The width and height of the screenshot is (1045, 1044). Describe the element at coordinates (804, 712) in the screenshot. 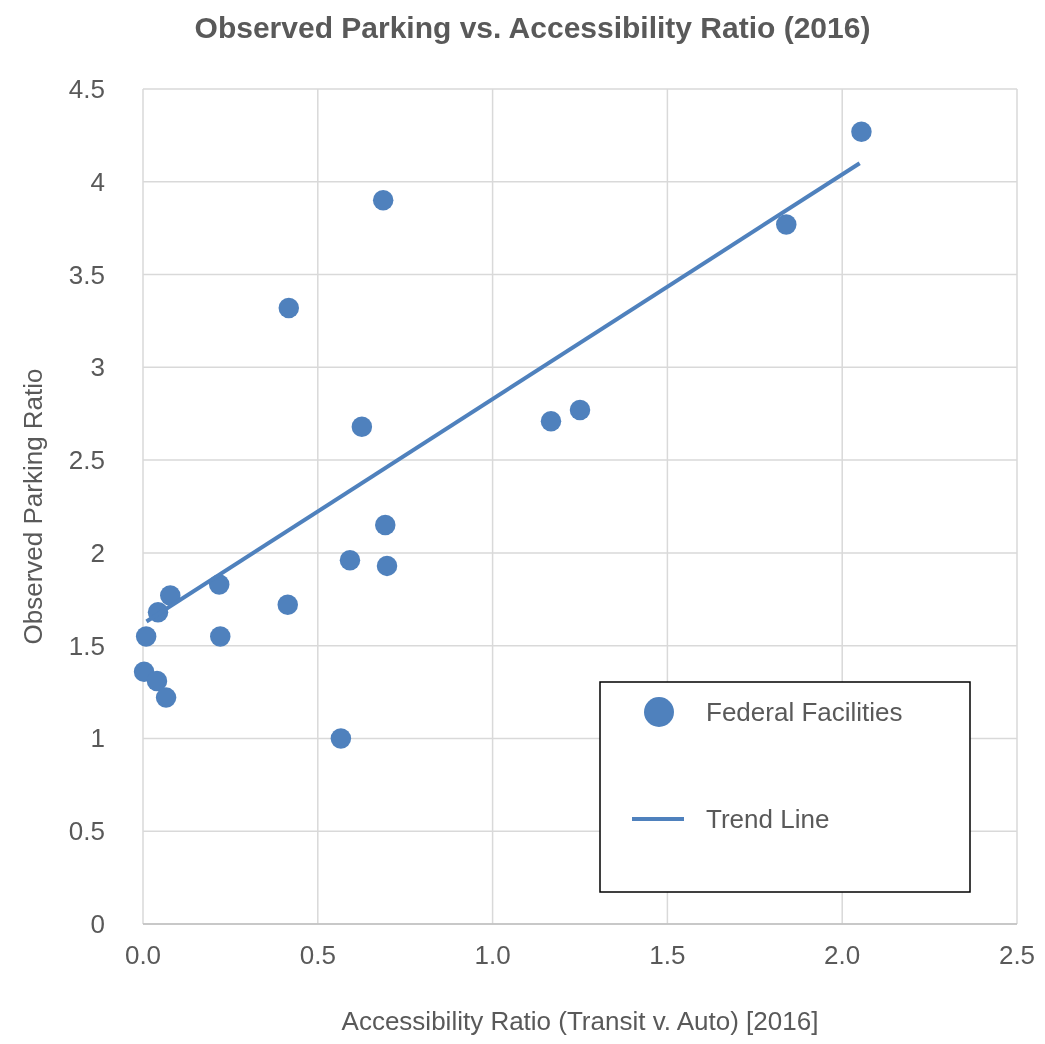

I see `legend-label: Federal Facilities` at that location.